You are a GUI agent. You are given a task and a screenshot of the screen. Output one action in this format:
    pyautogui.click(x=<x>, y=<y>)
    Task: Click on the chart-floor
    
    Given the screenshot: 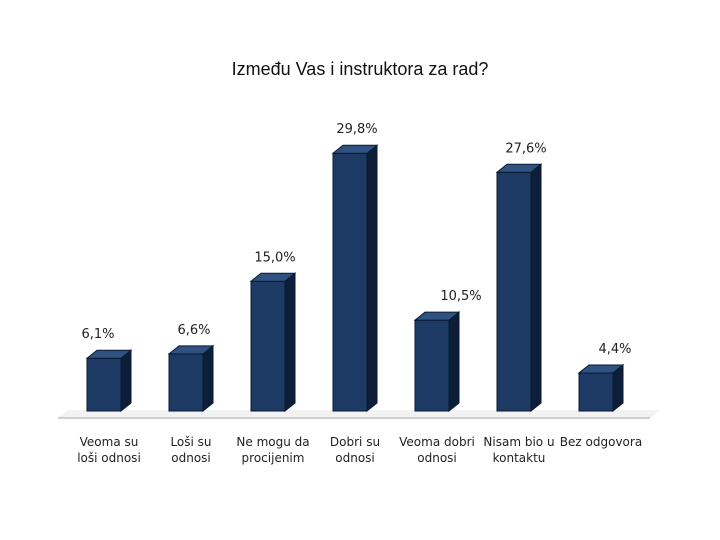 What is the action you would take?
    pyautogui.click(x=359, y=414)
    